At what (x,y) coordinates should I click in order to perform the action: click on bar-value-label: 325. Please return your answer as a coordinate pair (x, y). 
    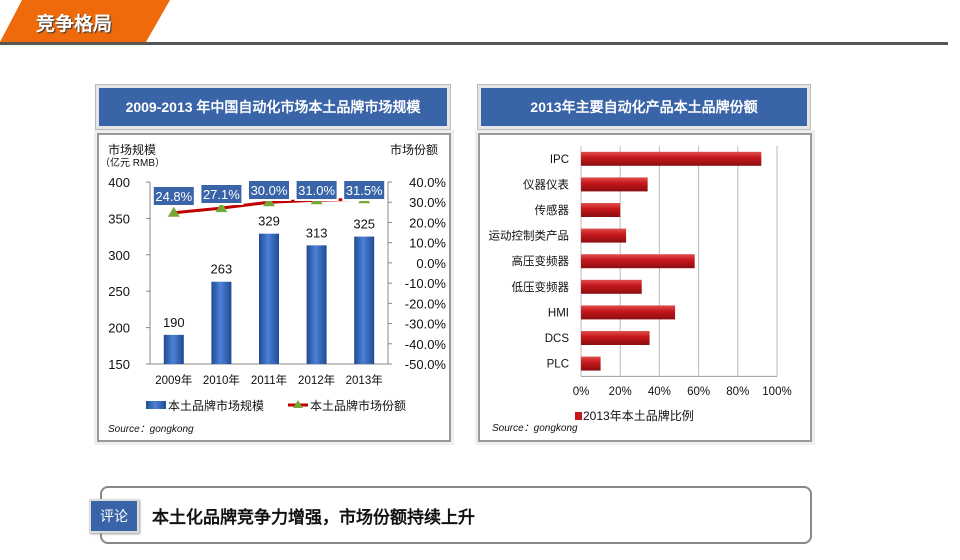
    Looking at the image, I should click on (364, 224).